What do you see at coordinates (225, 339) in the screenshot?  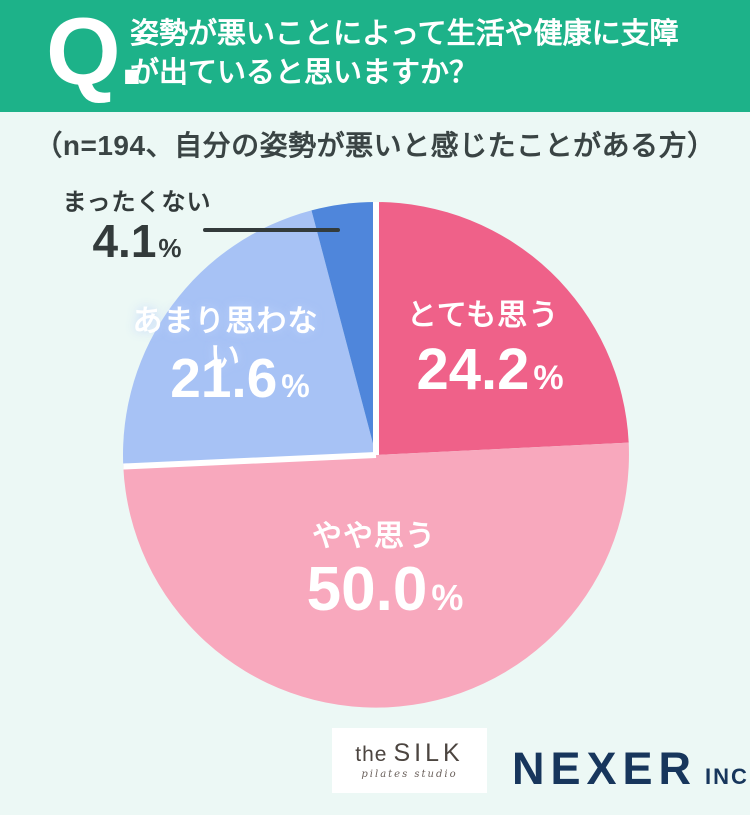 I see `segment-label-amari-omowanai: あまり思わない` at bounding box center [225, 339].